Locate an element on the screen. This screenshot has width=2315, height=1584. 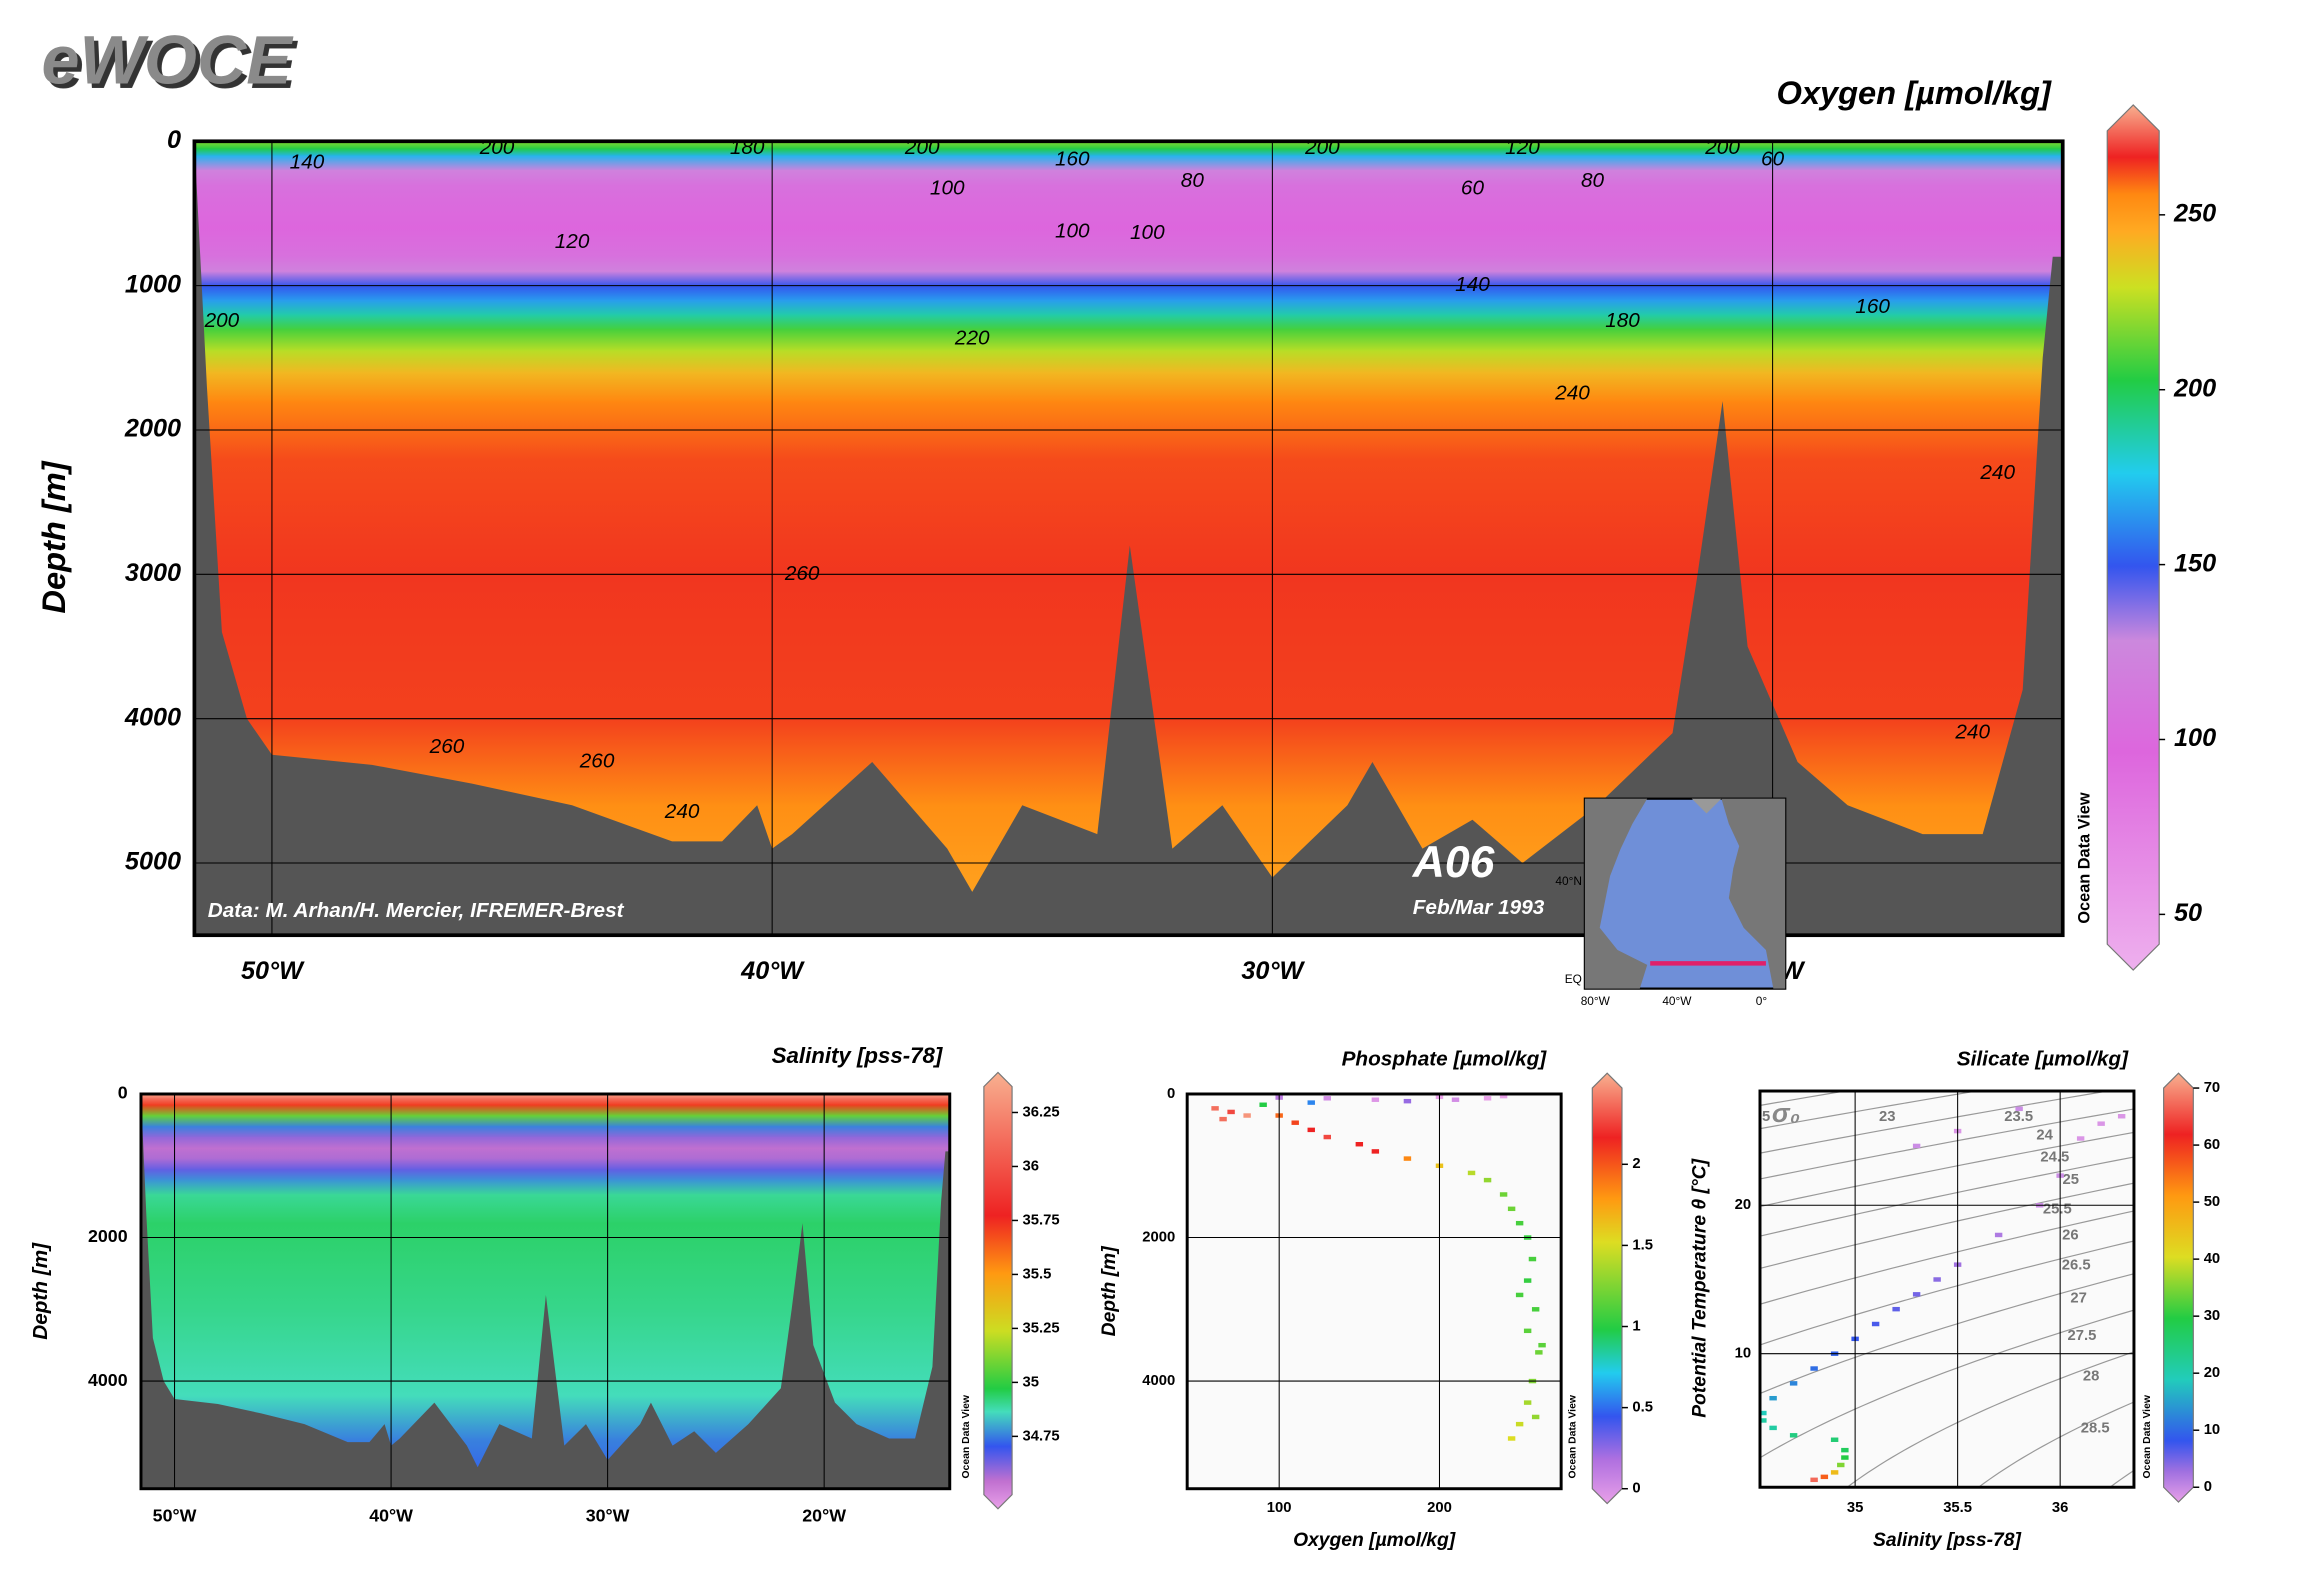
x-axis-label: Oxygen [µmol/kg] is located at coordinates (1374, 1540).